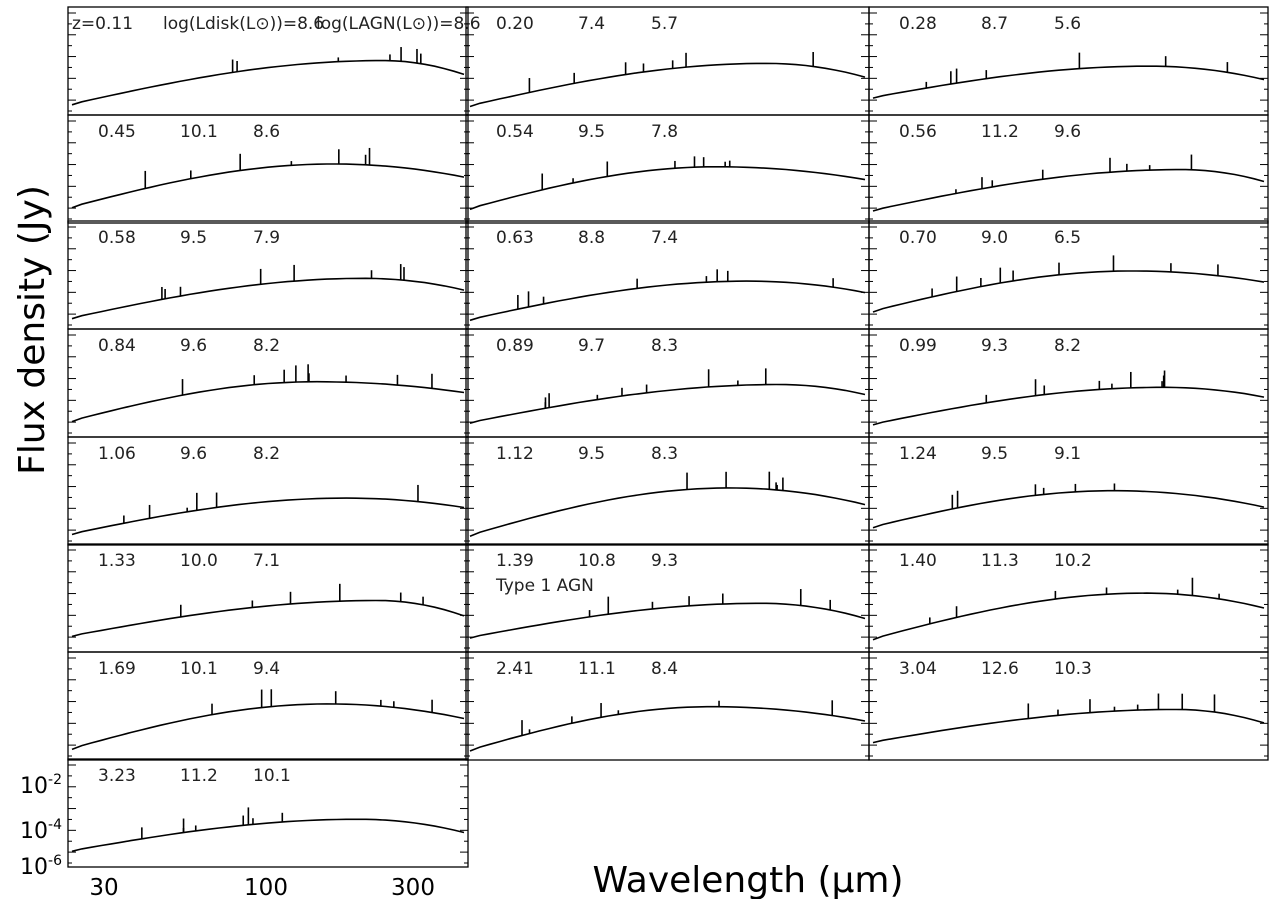 The width and height of the screenshot is (1272, 899). I want to click on panel-10: 0.84 9.6 8.2, so click(268, 383).